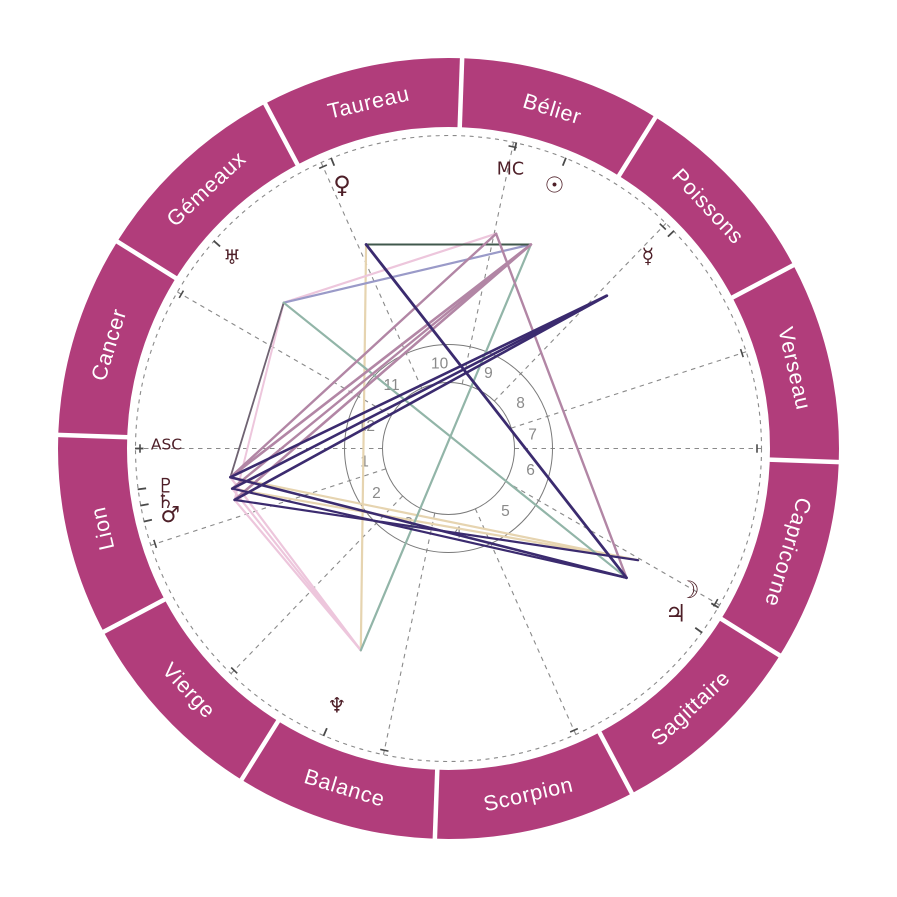  What do you see at coordinates (407, 273) in the screenshot?
I see `aspect-uranus-sun` at bounding box center [407, 273].